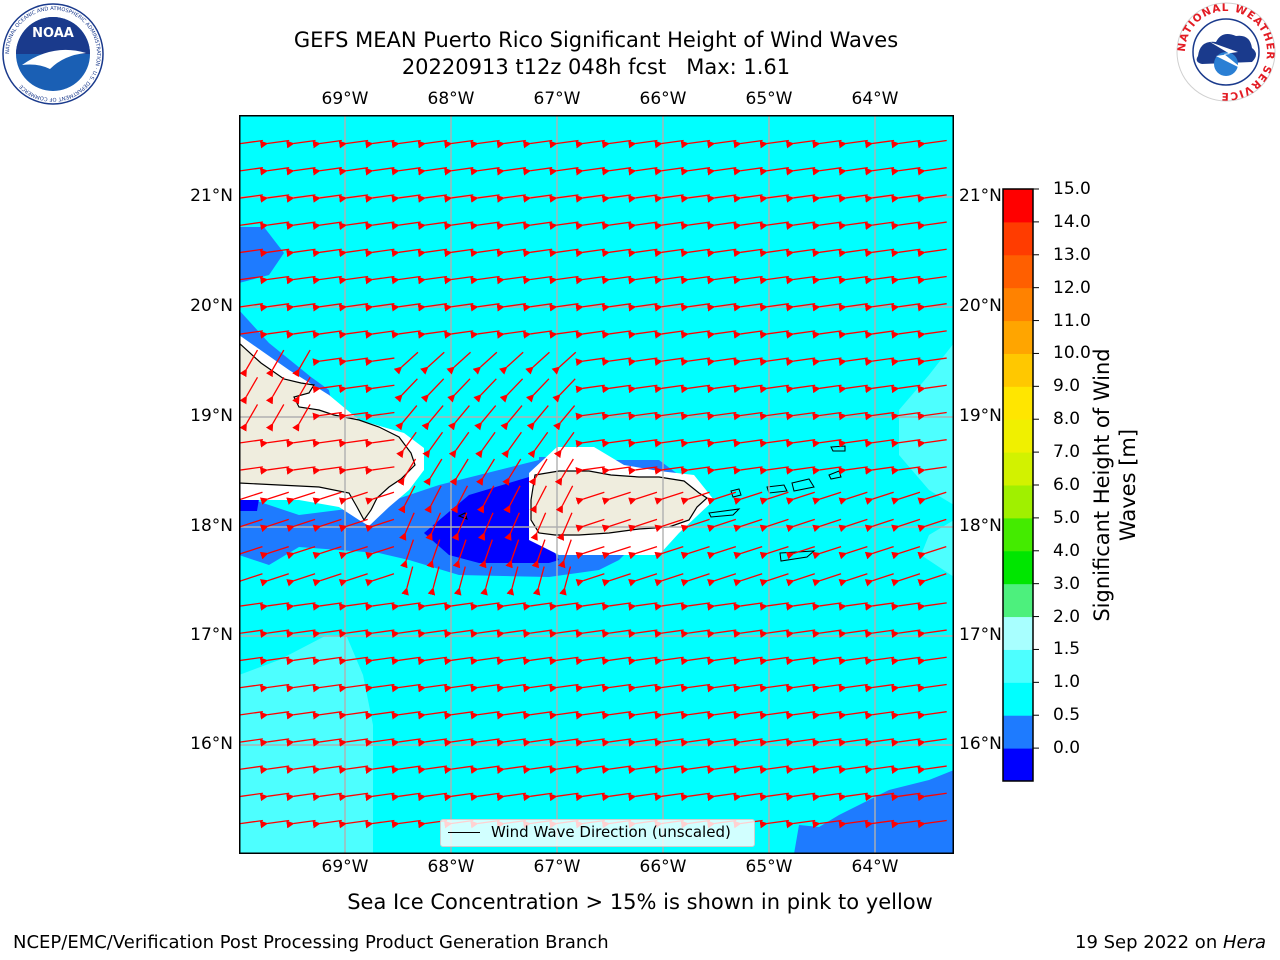 Image resolution: width=1280 pixels, height=960 pixels. I want to click on y-tick-left: 16°N, so click(211, 744).